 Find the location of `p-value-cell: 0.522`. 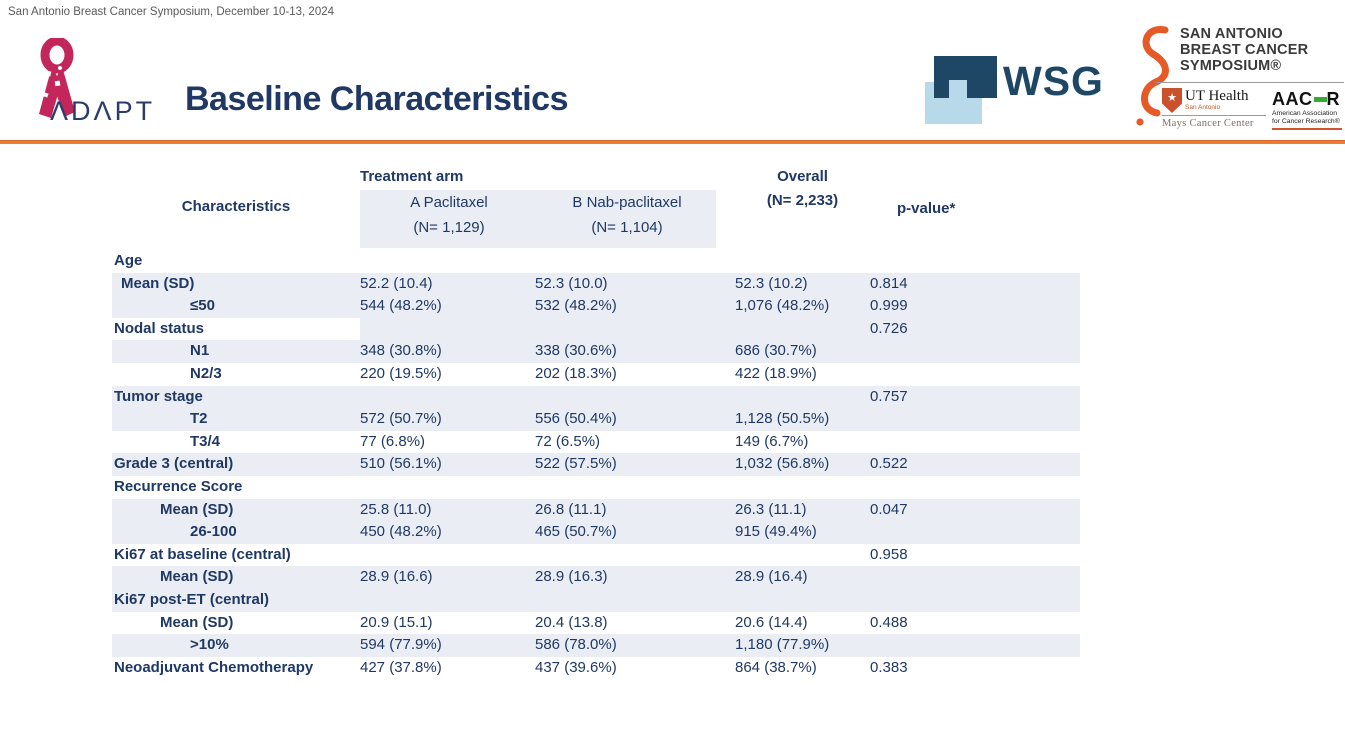

p-value-cell: 0.522 is located at coordinates (889, 464).